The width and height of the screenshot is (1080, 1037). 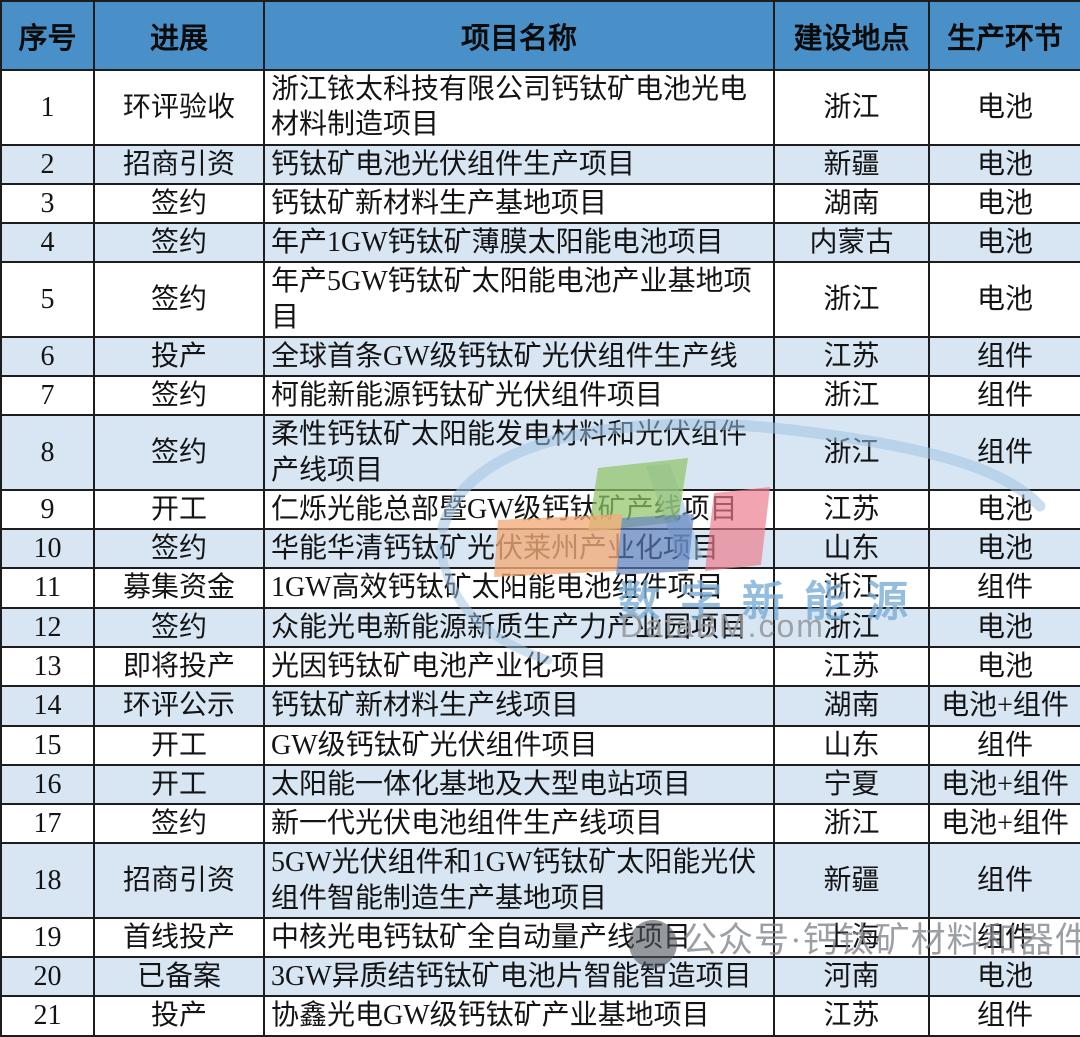 What do you see at coordinates (519, 164) in the screenshot?
I see `cell-name: 钙钛矿电池光伏组件生产项目` at bounding box center [519, 164].